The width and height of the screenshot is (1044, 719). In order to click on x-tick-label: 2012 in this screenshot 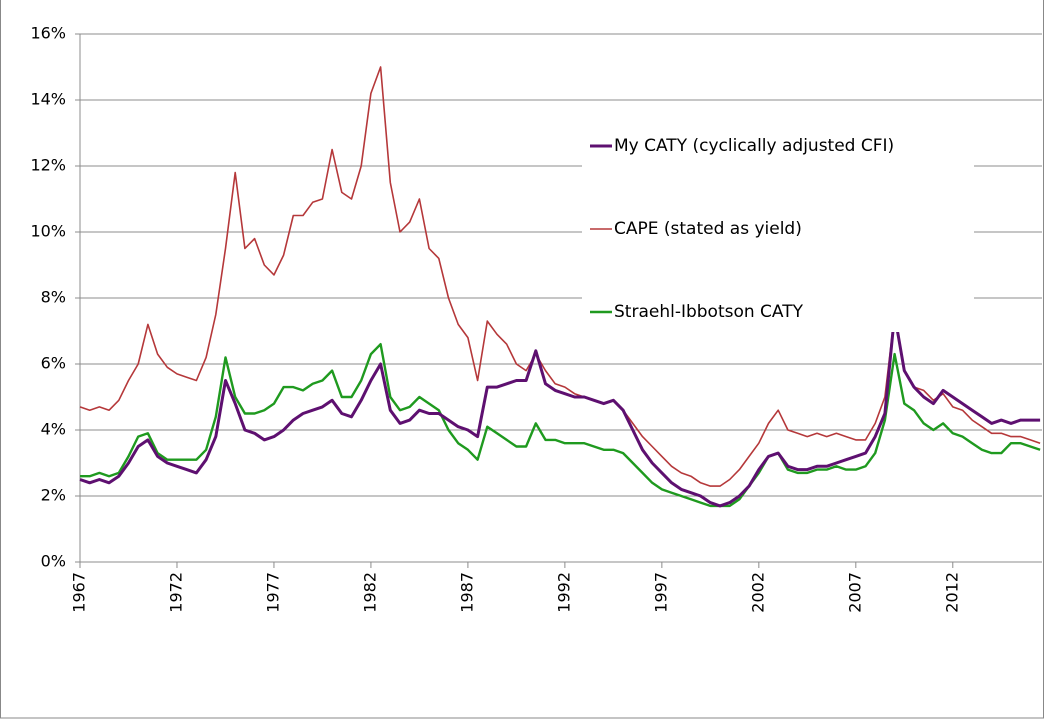, I will do `click(951, 592)`.